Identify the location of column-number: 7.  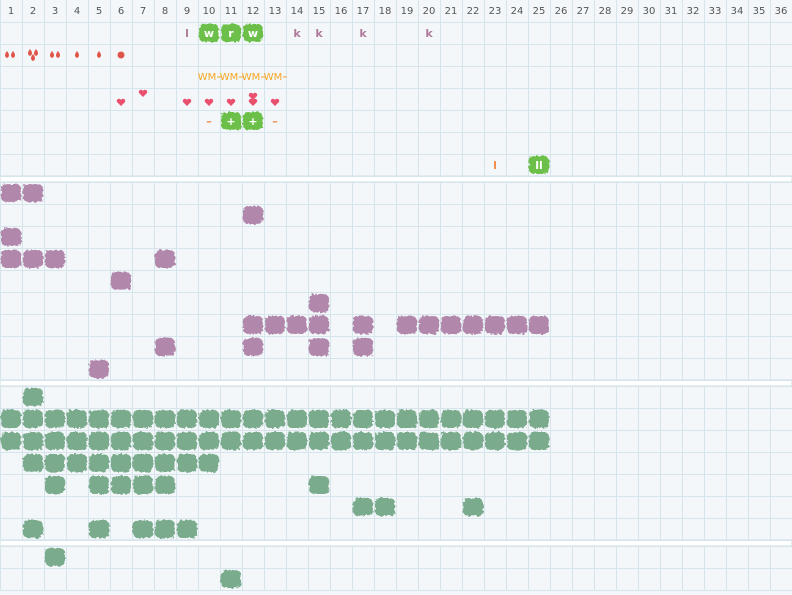
(143, 11).